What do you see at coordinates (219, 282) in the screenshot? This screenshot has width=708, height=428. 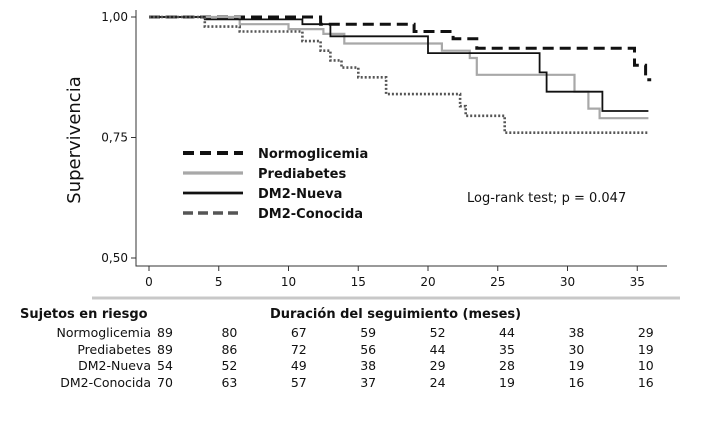 I see `x-tick-label: 5` at bounding box center [219, 282].